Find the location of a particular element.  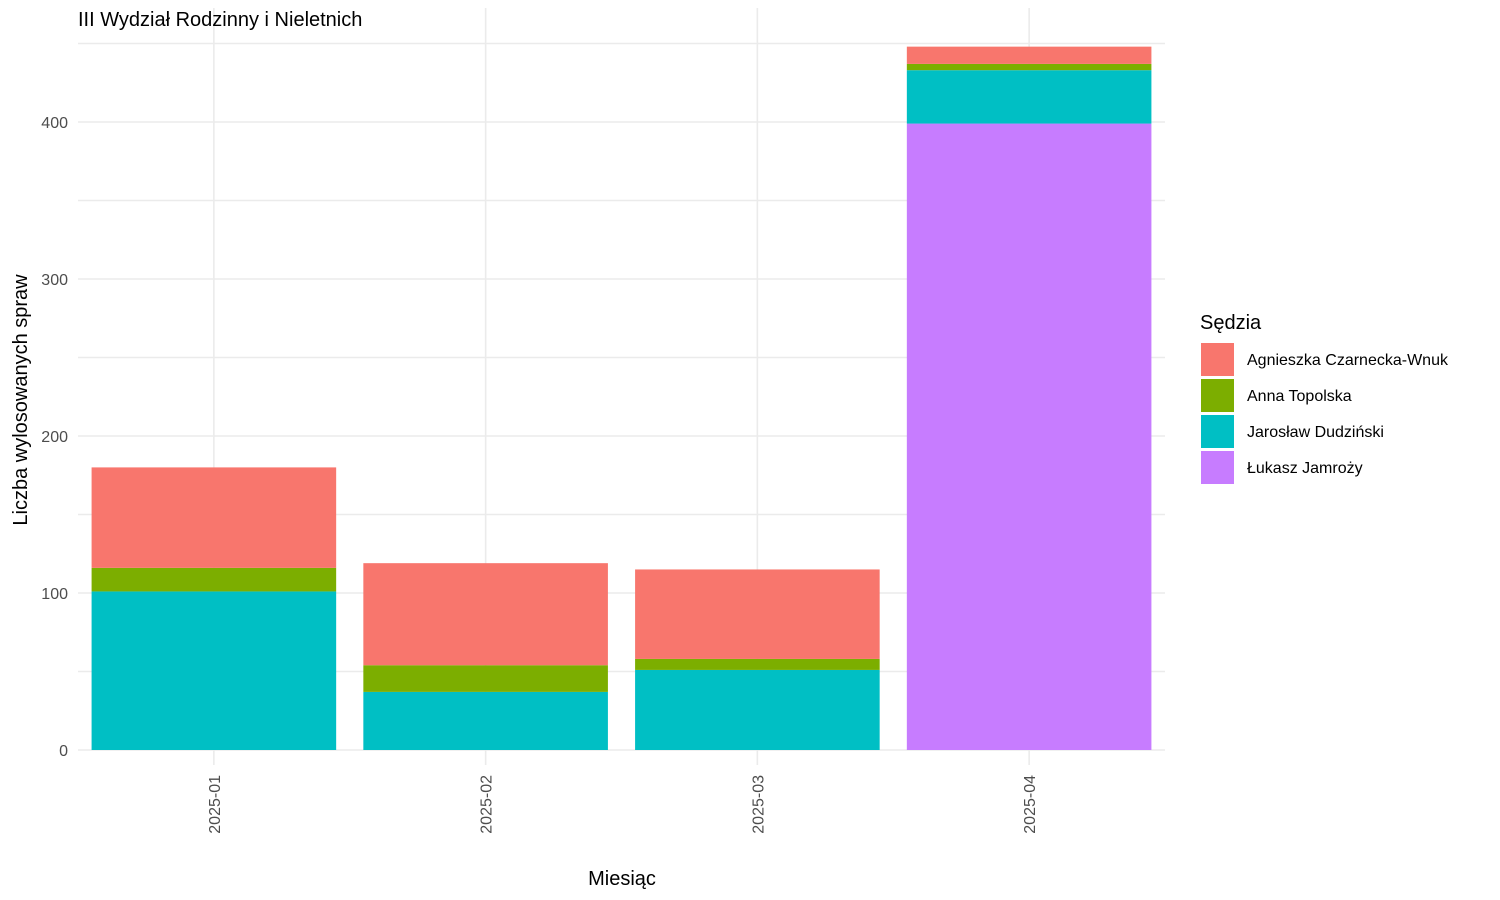

y-tick-label: 300 is located at coordinates (54, 280).